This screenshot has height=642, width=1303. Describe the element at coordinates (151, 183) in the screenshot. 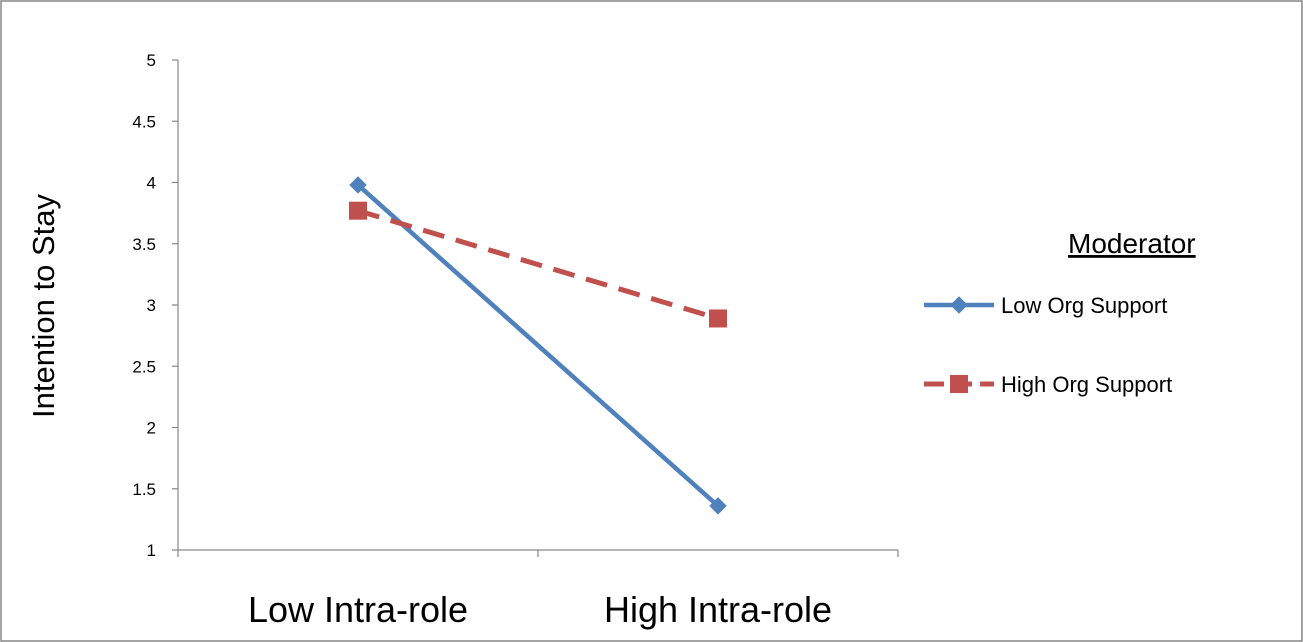

I see `y-tick-label: 4` at that location.